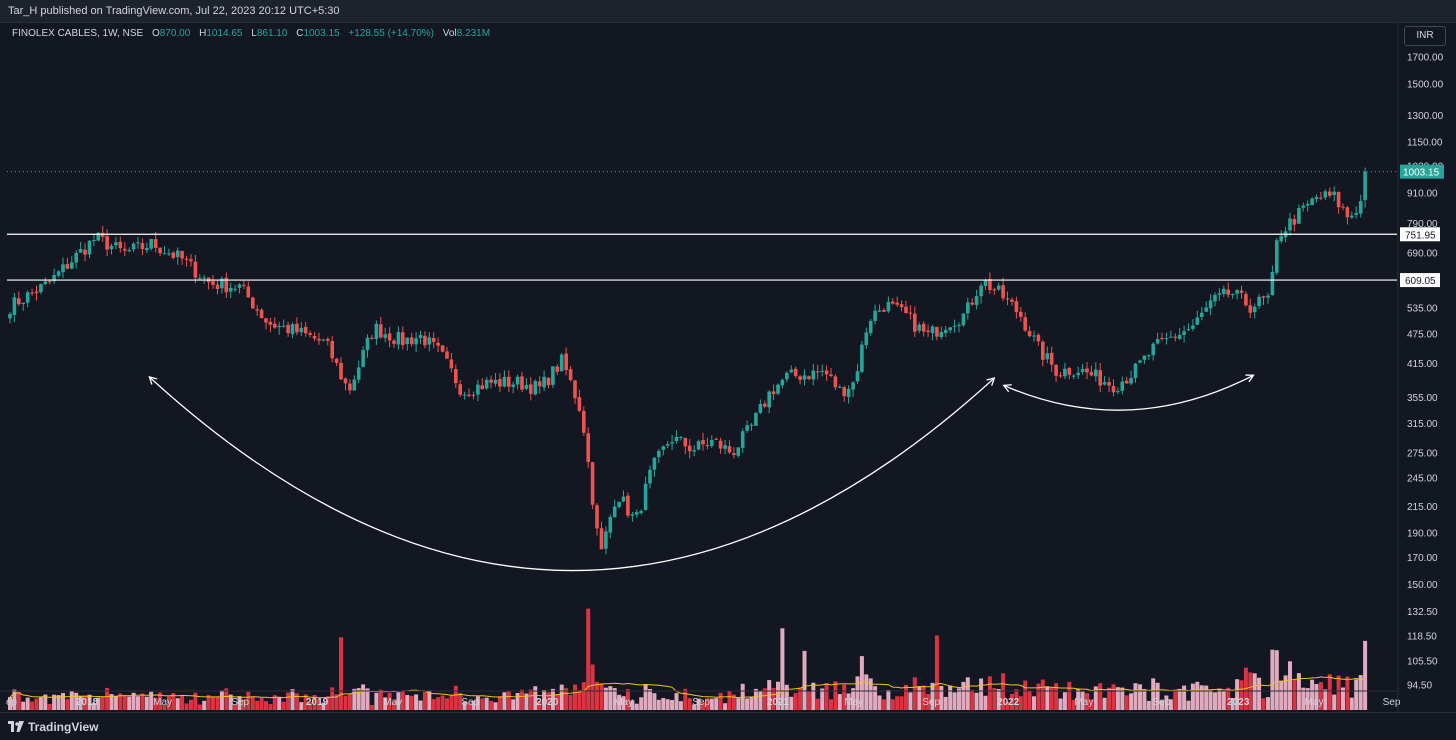 The width and height of the screenshot is (1456, 740). Describe the element at coordinates (1425, 36) in the screenshot. I see `currency-button: INR` at that location.